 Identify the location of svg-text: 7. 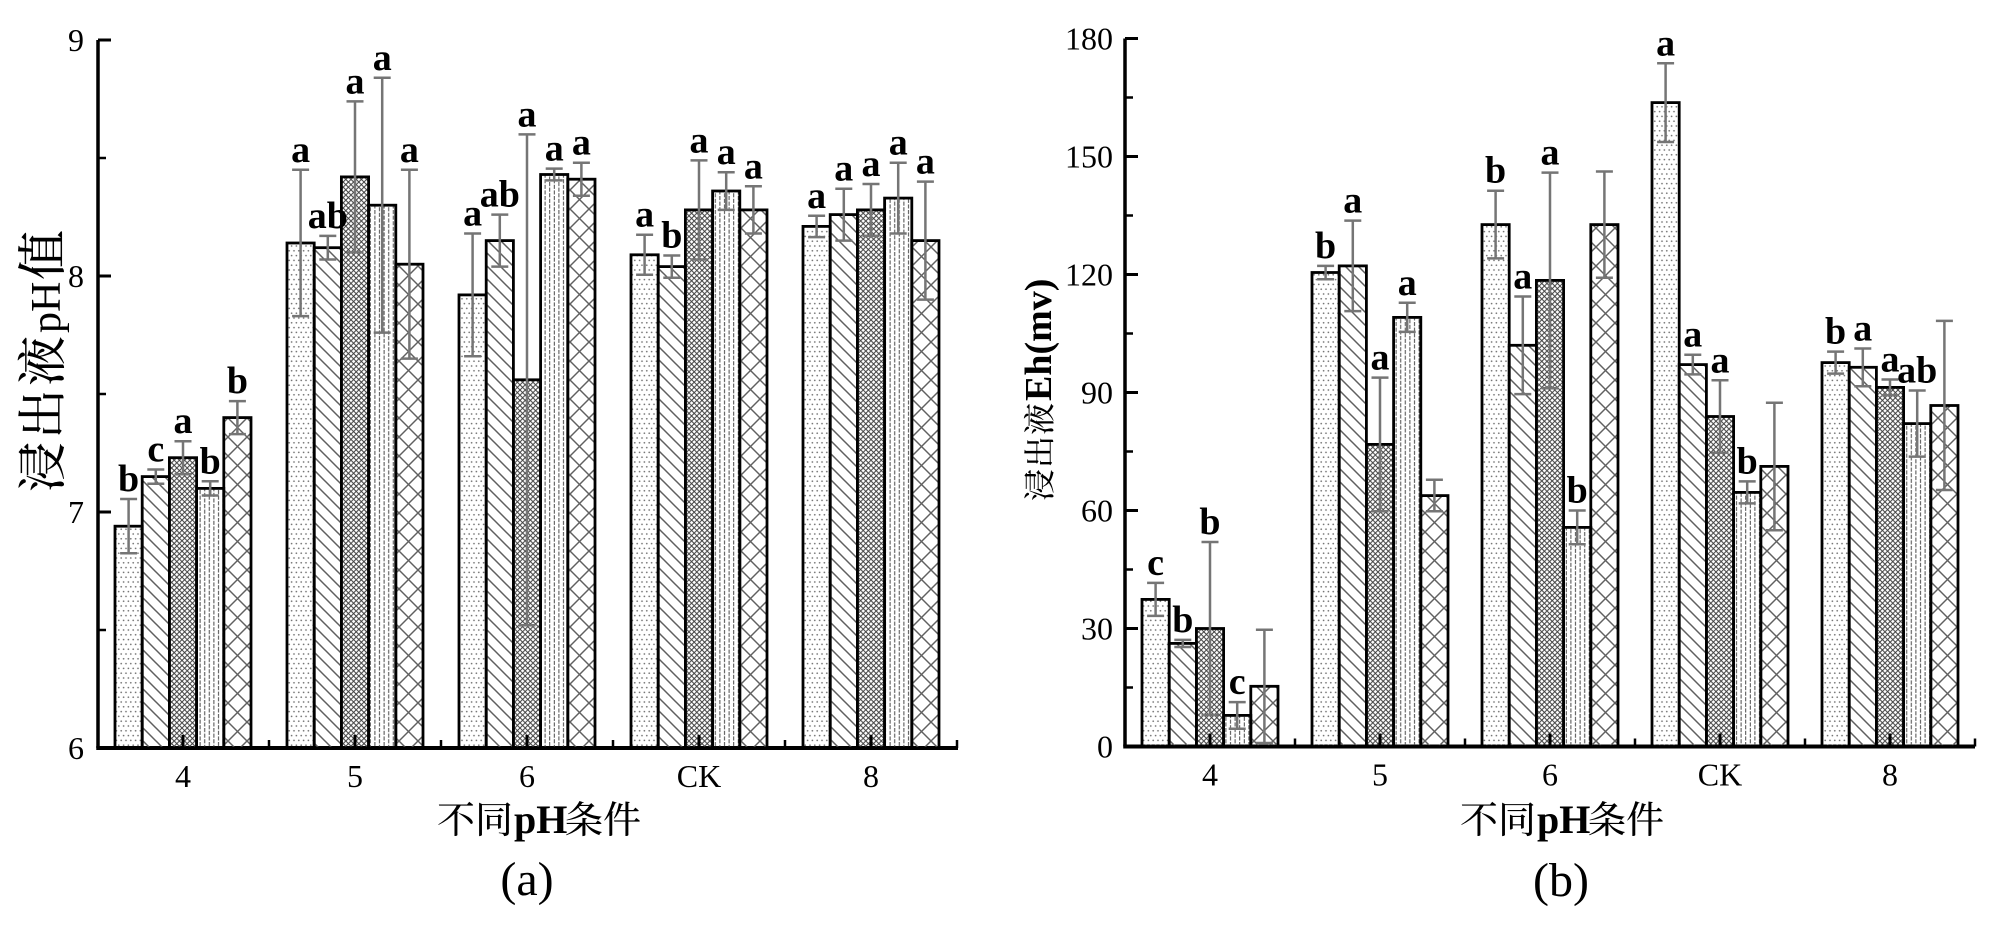
(76, 512).